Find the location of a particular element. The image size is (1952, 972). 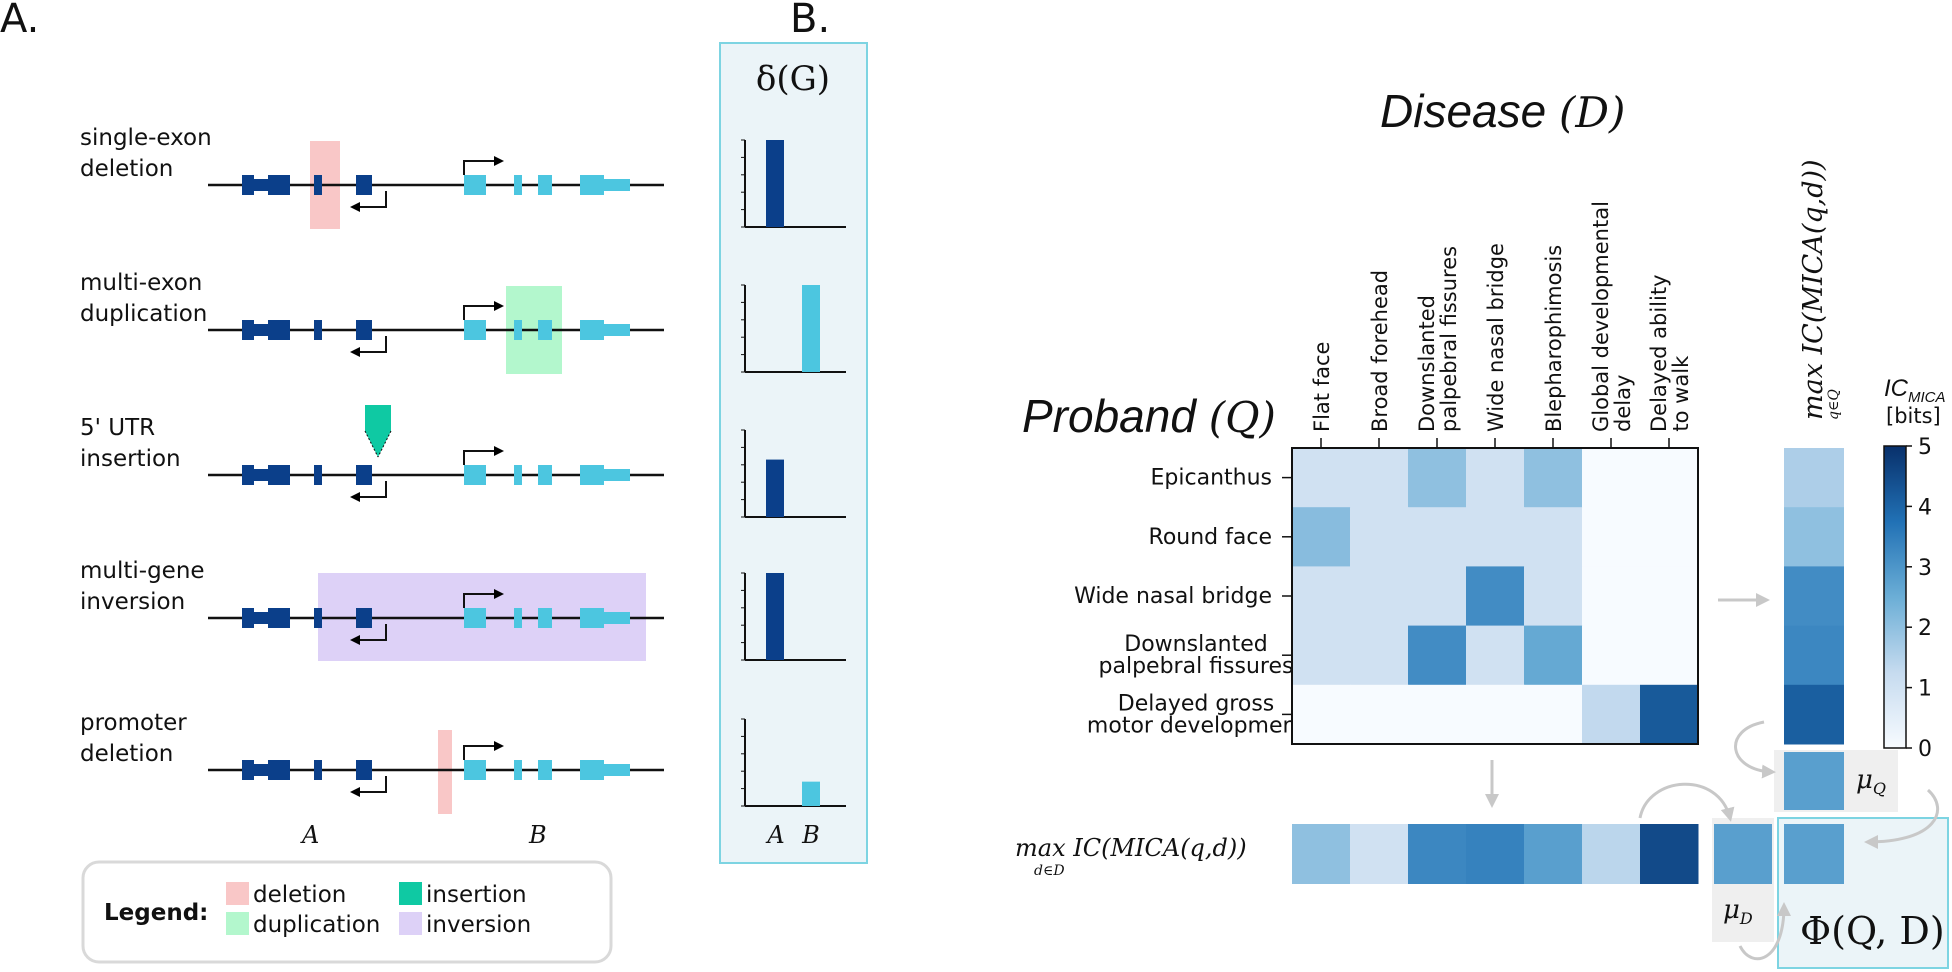

colorbar-tick-label: 2 is located at coordinates (1925, 628).